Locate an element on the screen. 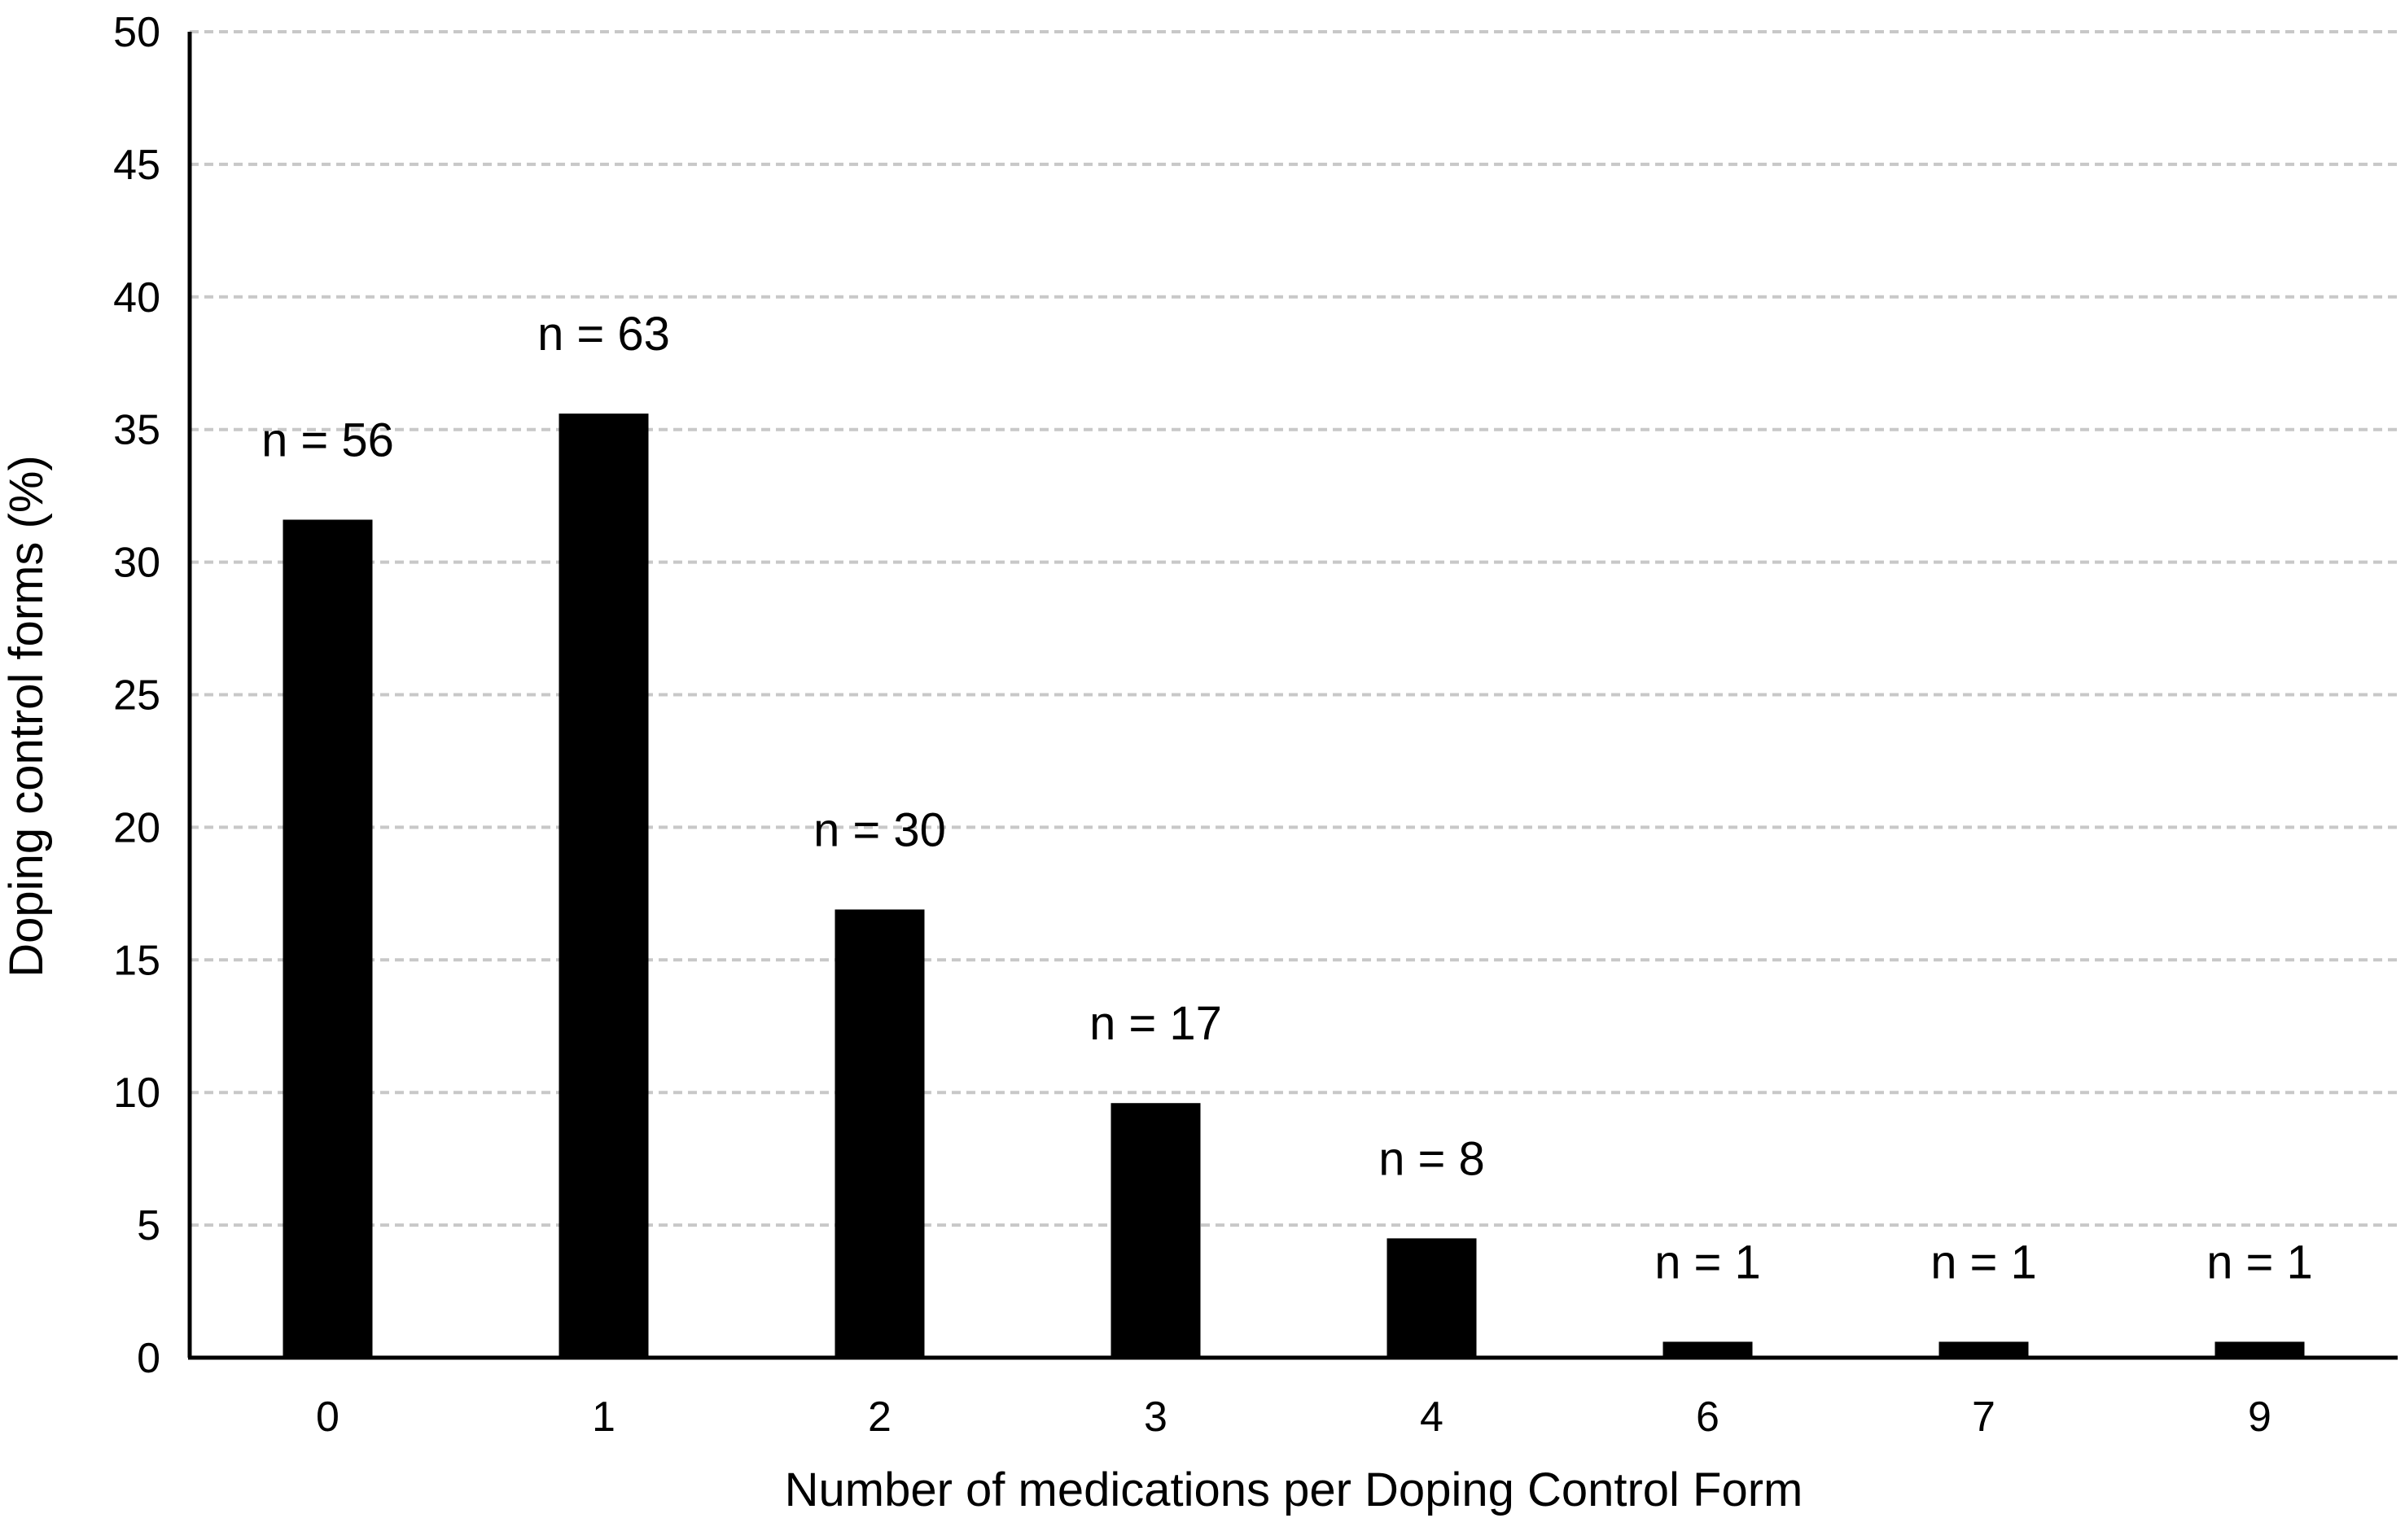  y-tick-label-30: 30 is located at coordinates (136, 564).